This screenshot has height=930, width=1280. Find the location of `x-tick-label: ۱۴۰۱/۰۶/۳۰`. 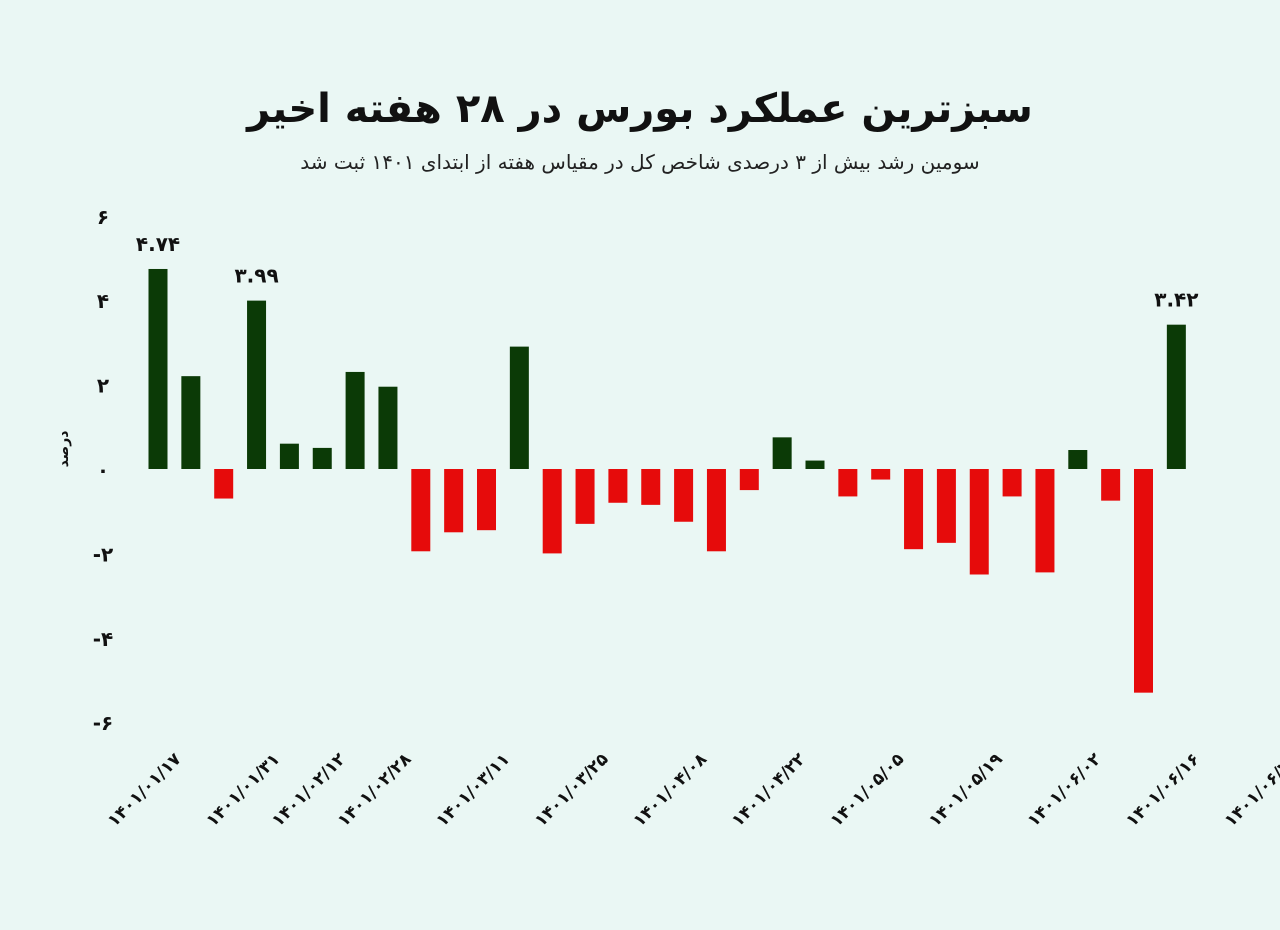

x-tick-label: ۱۴۰۱/۰۶/۳۰ is located at coordinates (1250, 790).